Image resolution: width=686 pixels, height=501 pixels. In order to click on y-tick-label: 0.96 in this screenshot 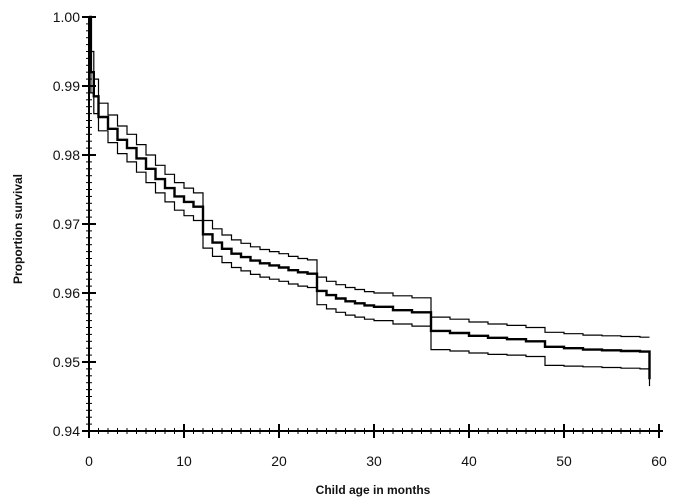, I will do `click(66, 293)`.